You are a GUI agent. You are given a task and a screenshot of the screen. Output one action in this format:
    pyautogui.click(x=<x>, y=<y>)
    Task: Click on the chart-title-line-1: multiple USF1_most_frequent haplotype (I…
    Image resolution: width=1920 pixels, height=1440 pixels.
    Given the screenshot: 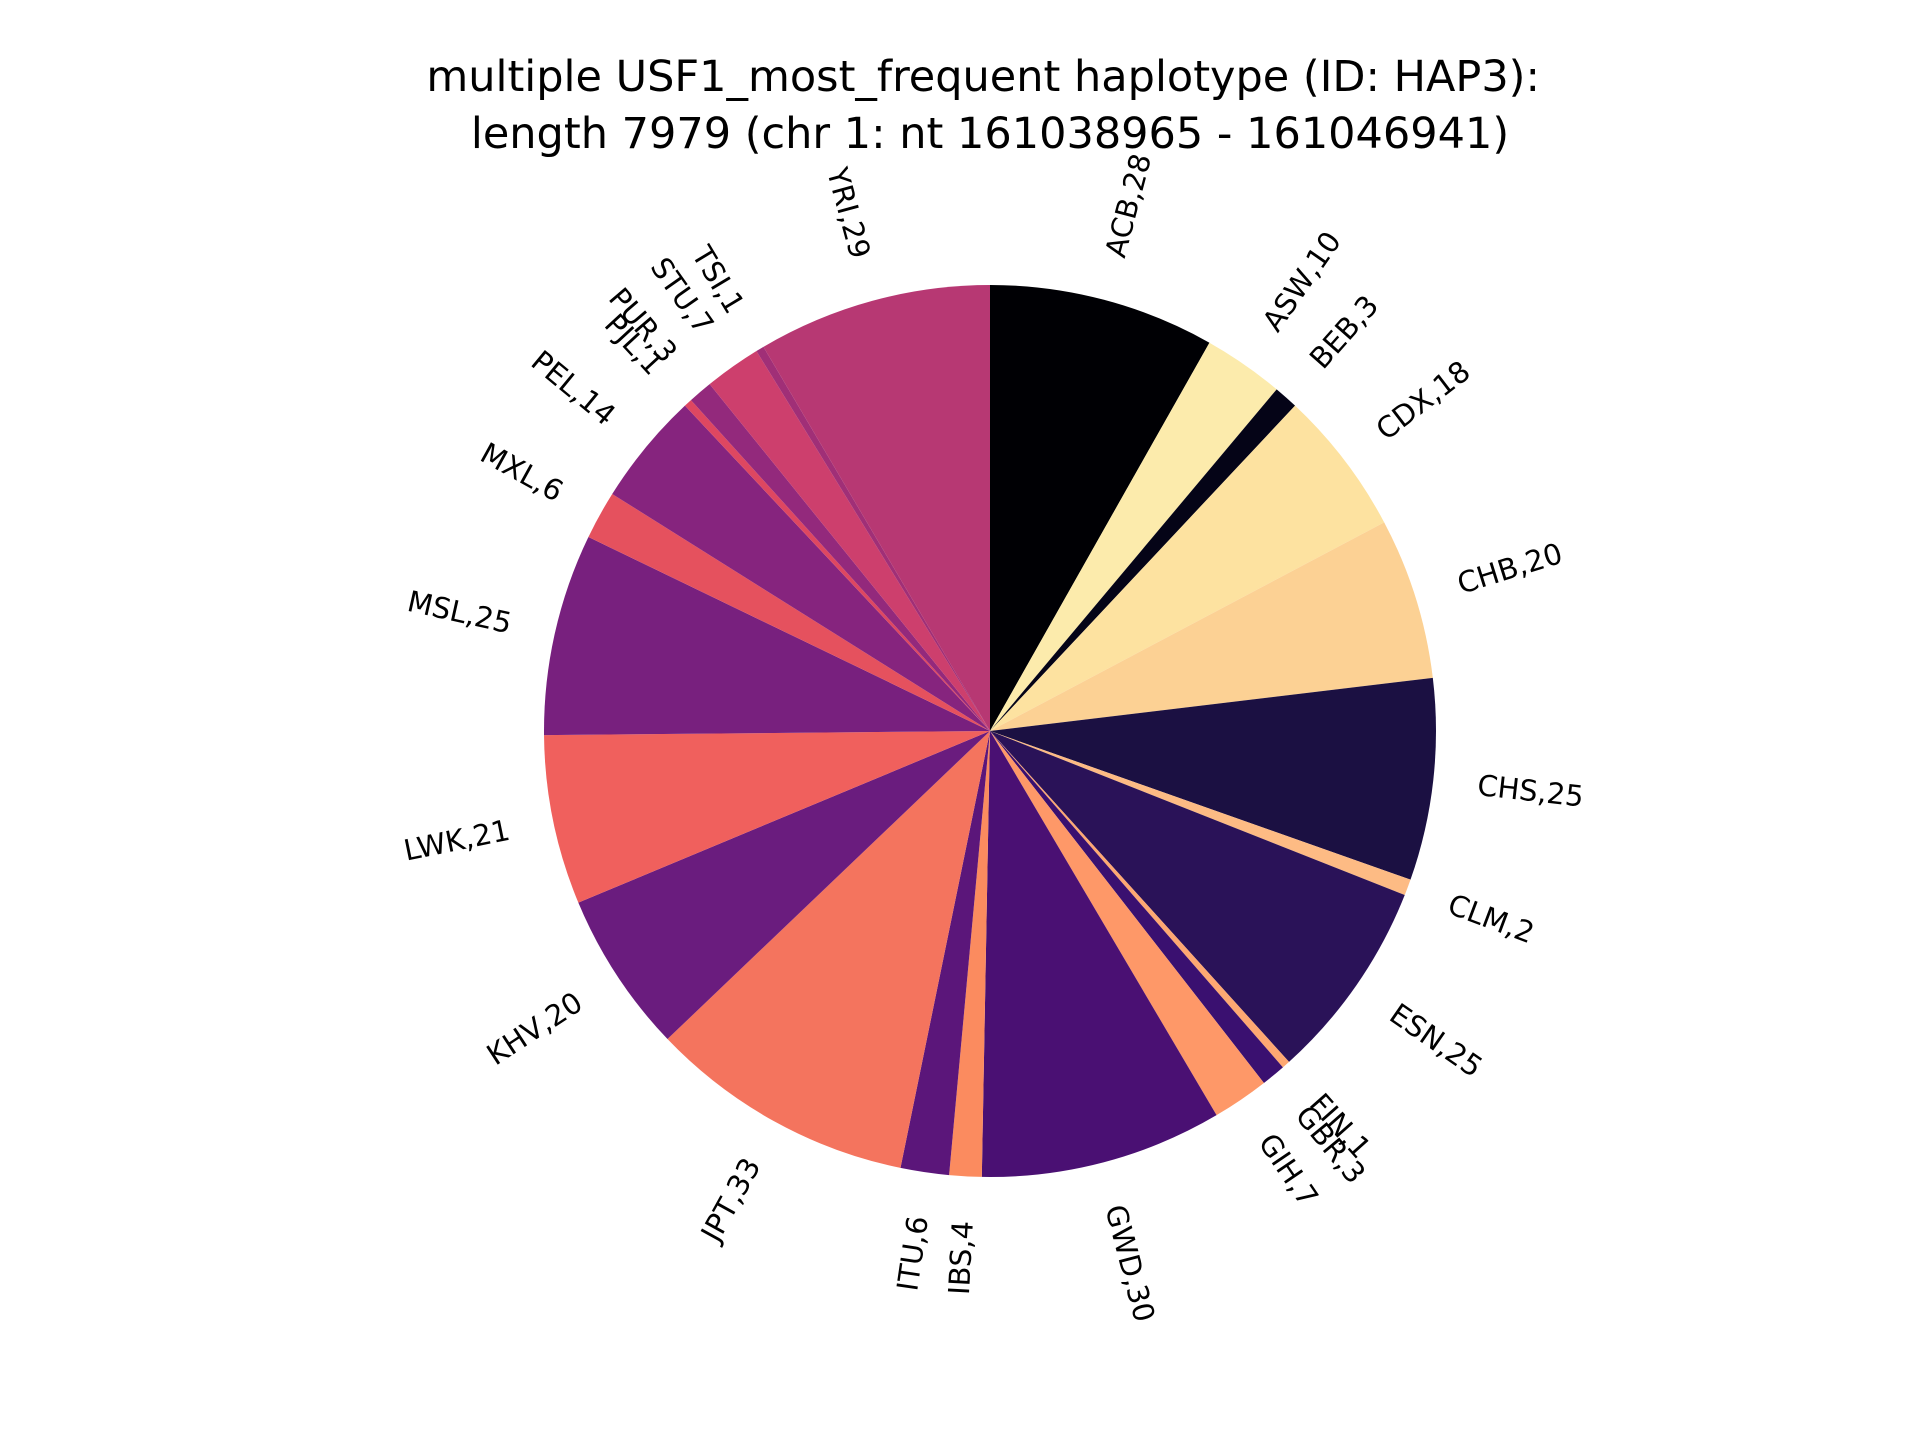 What is the action you would take?
    pyautogui.click(x=983, y=77)
    